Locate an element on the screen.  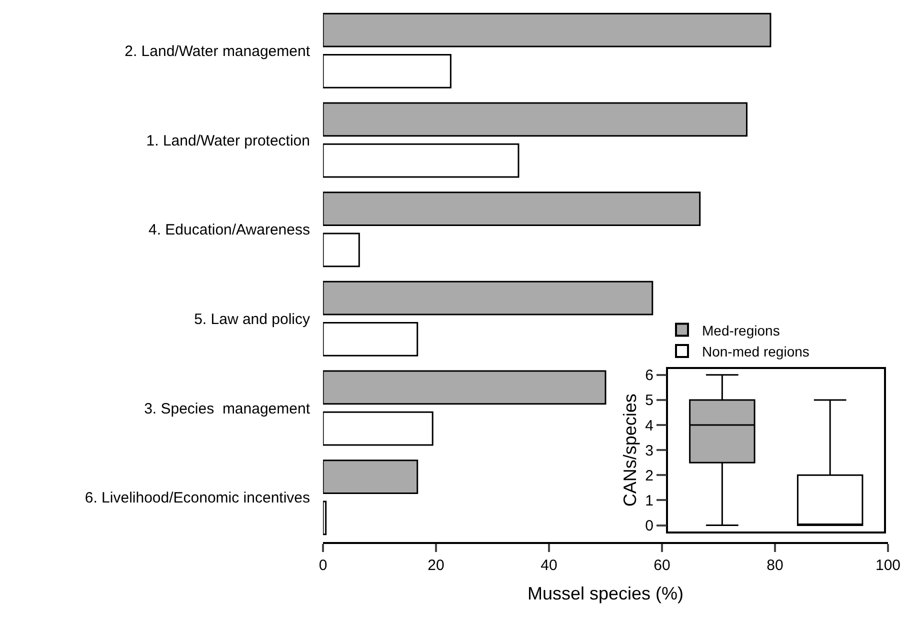
y-tick-label: 3 is located at coordinates (649, 451).